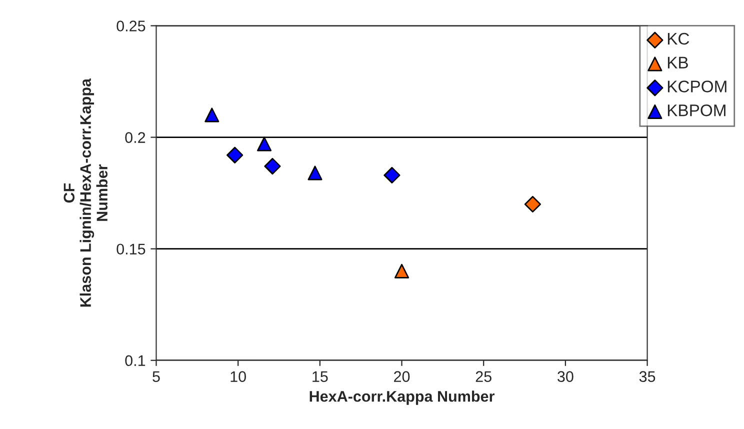 The image size is (744, 429). I want to click on x-tick-label: 15, so click(320, 376).